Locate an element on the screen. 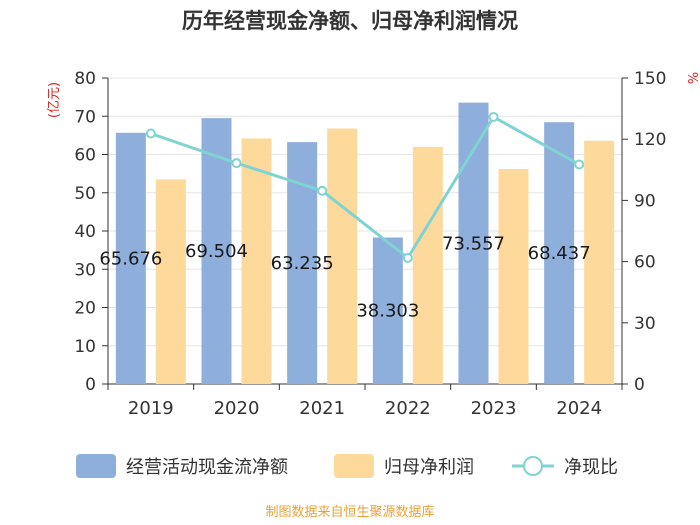 This screenshot has height=525, width=700. legend-swatch-cash-flow is located at coordinates (96, 466).